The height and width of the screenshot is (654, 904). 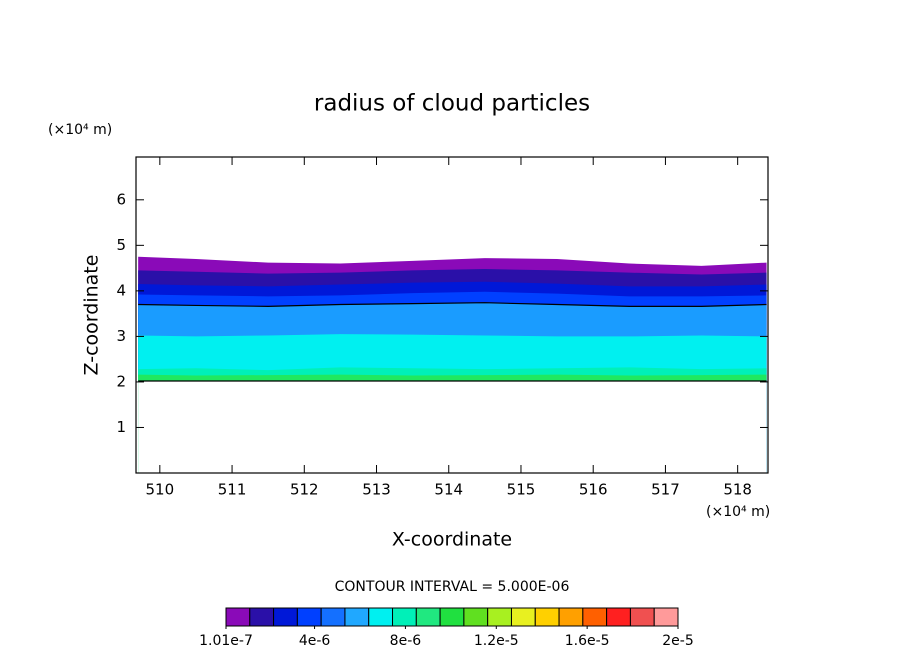 What do you see at coordinates (121, 245) in the screenshot?
I see `y-tick-label: 5` at bounding box center [121, 245].